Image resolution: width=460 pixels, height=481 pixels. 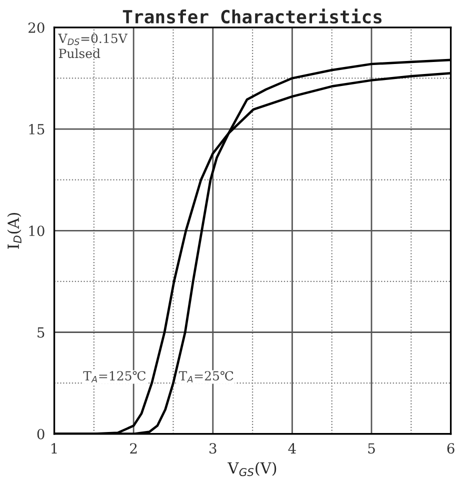 What do you see at coordinates (36, 231) in the screenshot?
I see `y-tick-label: 10` at bounding box center [36, 231].